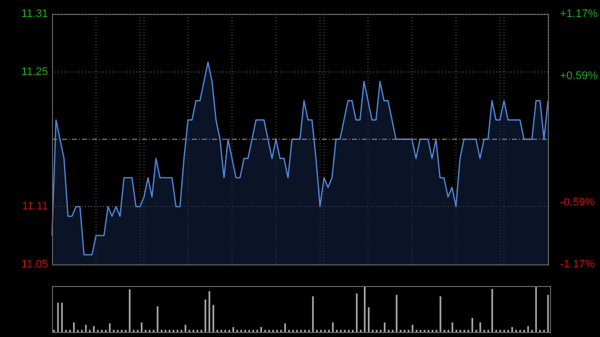 The height and width of the screenshot is (337, 600). Describe the element at coordinates (34, 72) in the screenshot. I see `y-tick-label: 11.25` at that location.